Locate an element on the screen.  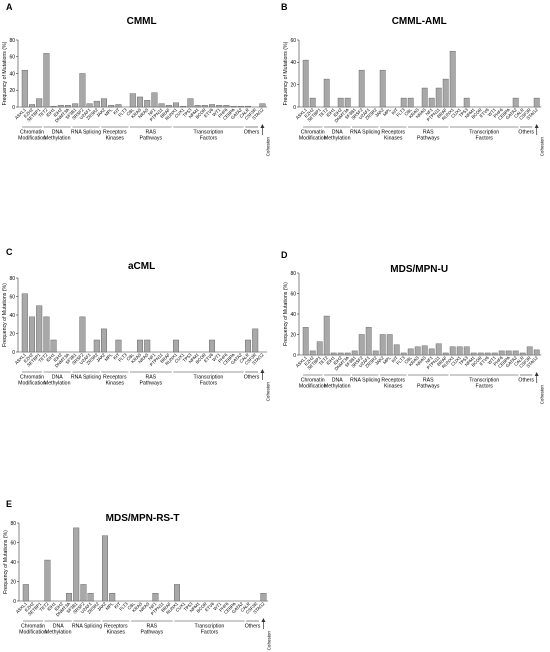
panel-a-bar-kit is located at coordinates (118, 106).